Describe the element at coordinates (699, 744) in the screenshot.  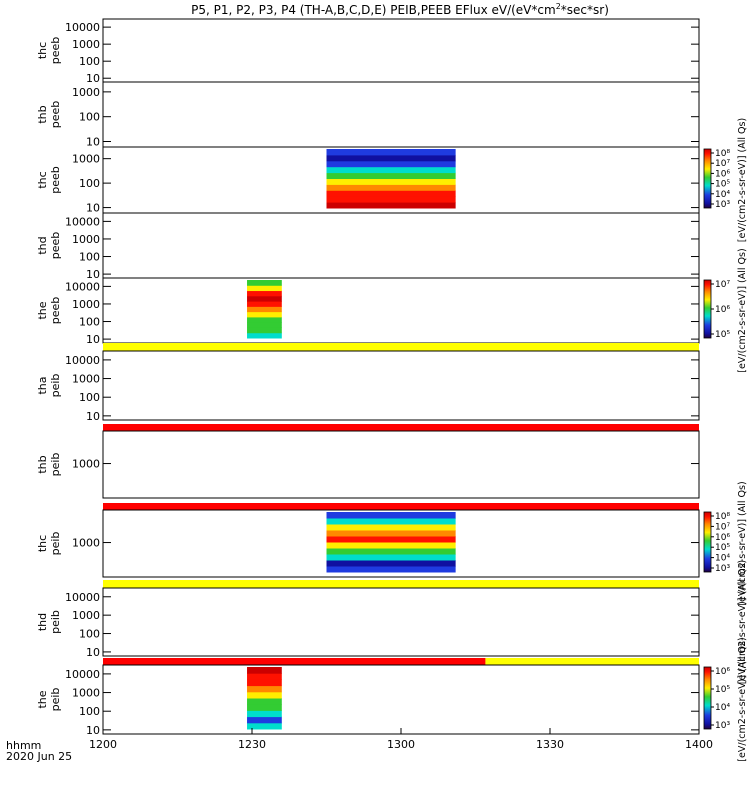
I see `x-tick-label: 1400` at that location.